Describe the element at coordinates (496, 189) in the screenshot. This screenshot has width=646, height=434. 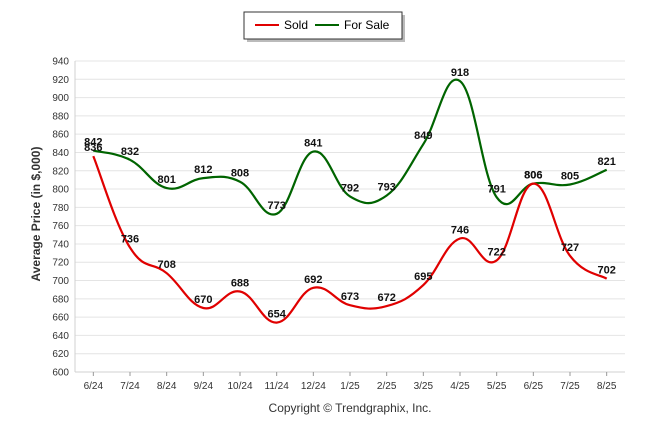
I see `data-label-for-sale: 791` at that location.